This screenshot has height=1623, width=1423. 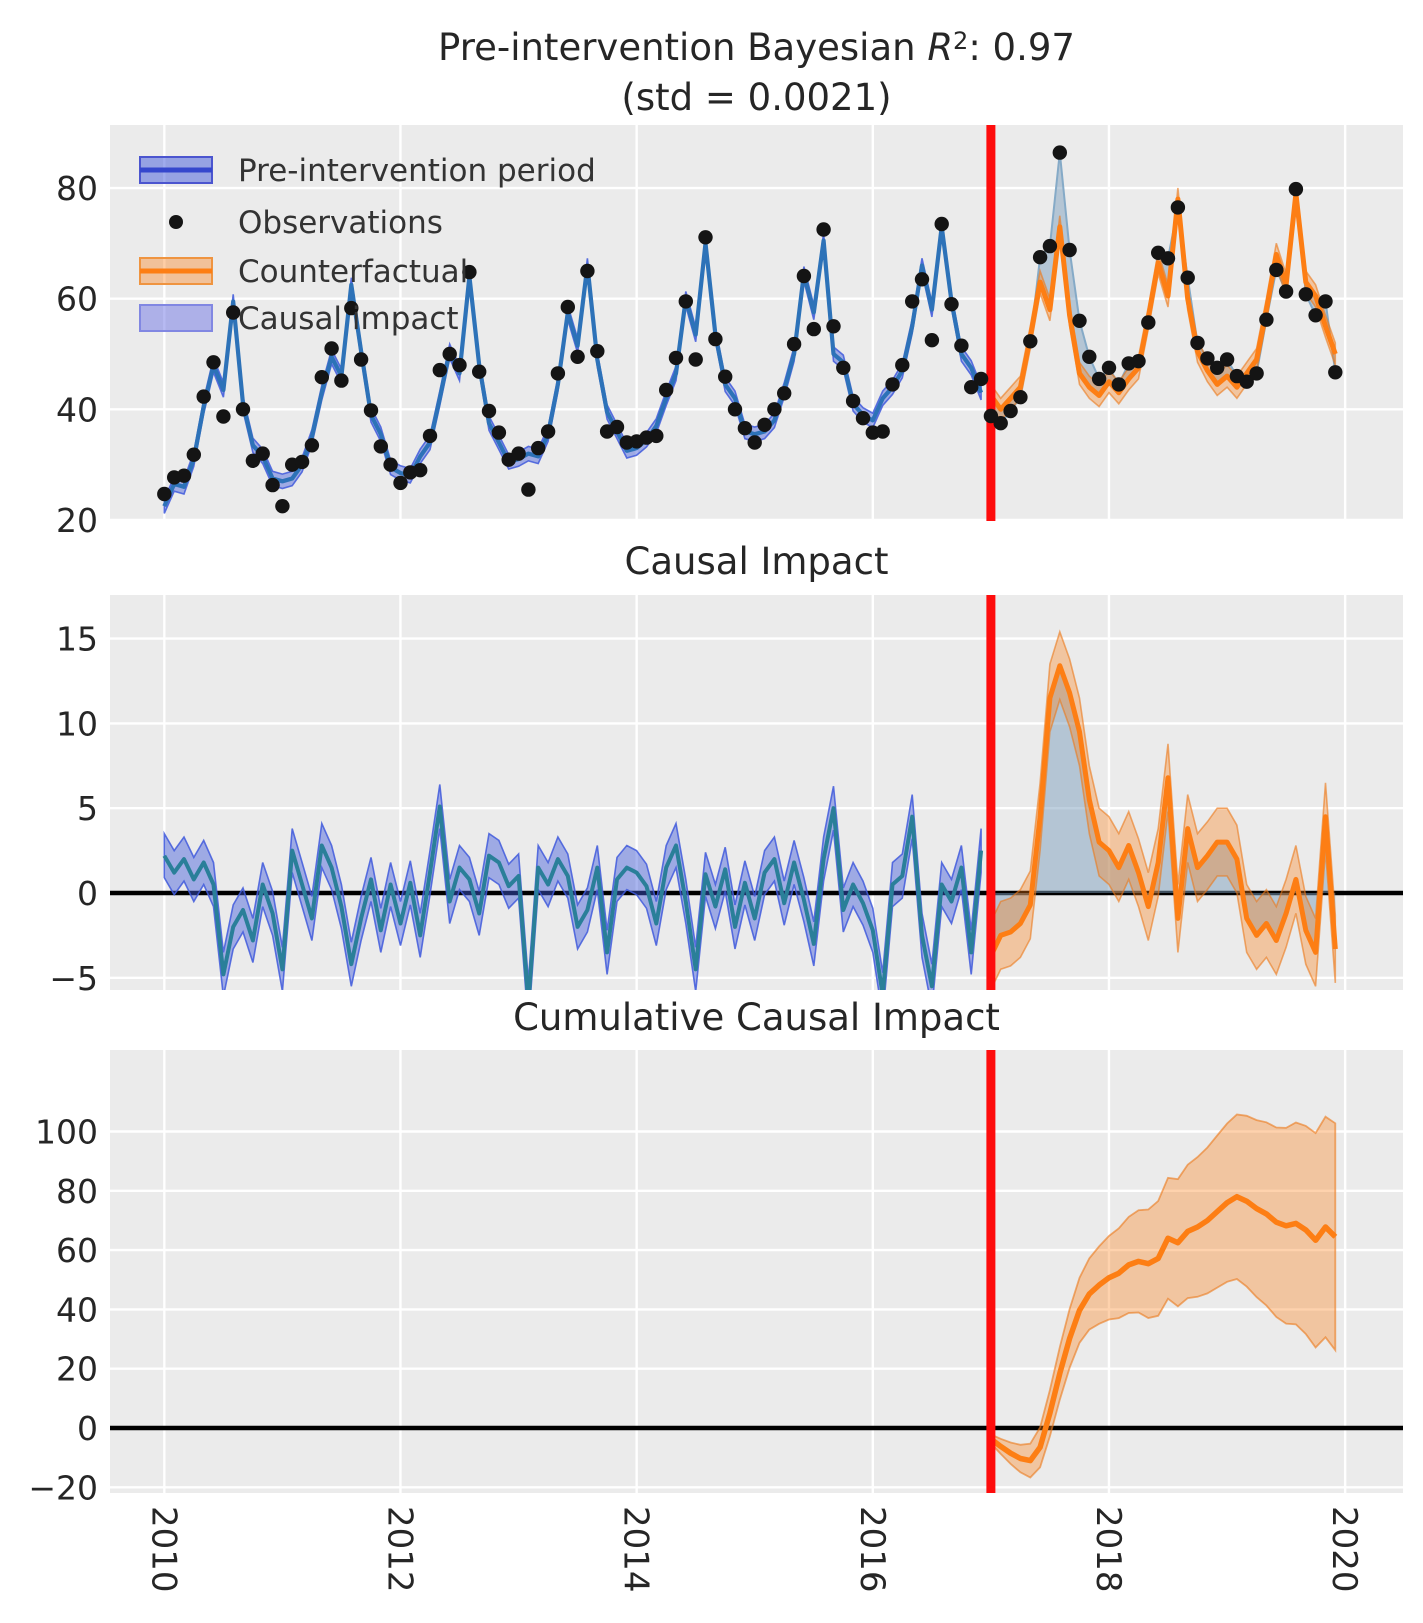 What do you see at coordinates (400, 1549) in the screenshot?
I see `x-tick-label-group: 2012` at bounding box center [400, 1549].